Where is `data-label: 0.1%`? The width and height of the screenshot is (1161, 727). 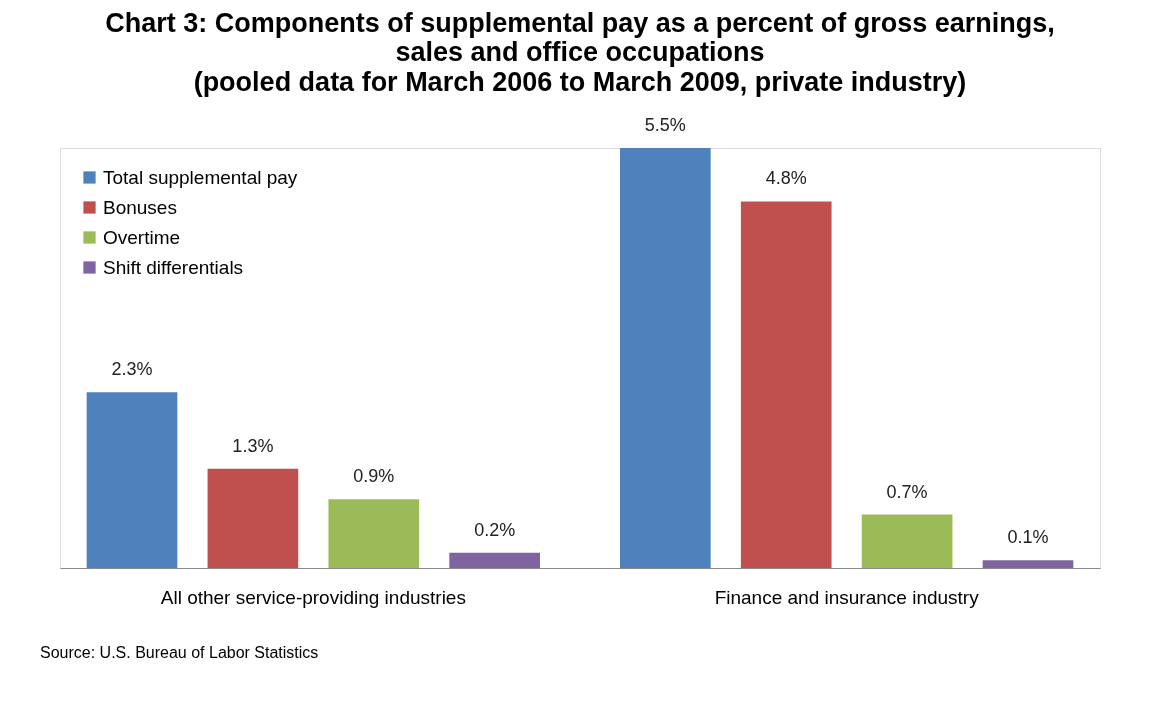
data-label: 0.1% is located at coordinates (1028, 537).